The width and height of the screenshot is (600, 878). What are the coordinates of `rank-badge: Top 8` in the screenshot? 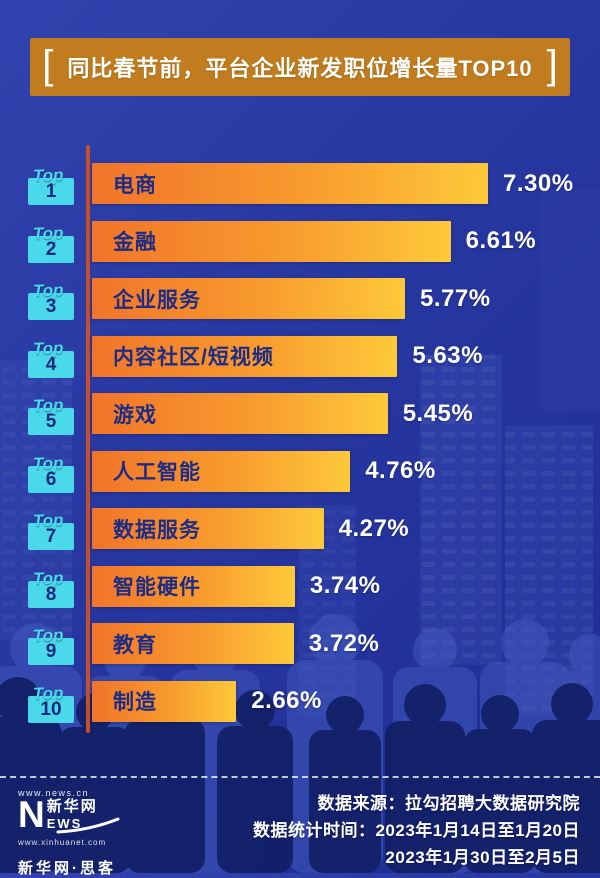 It's located at (51, 587).